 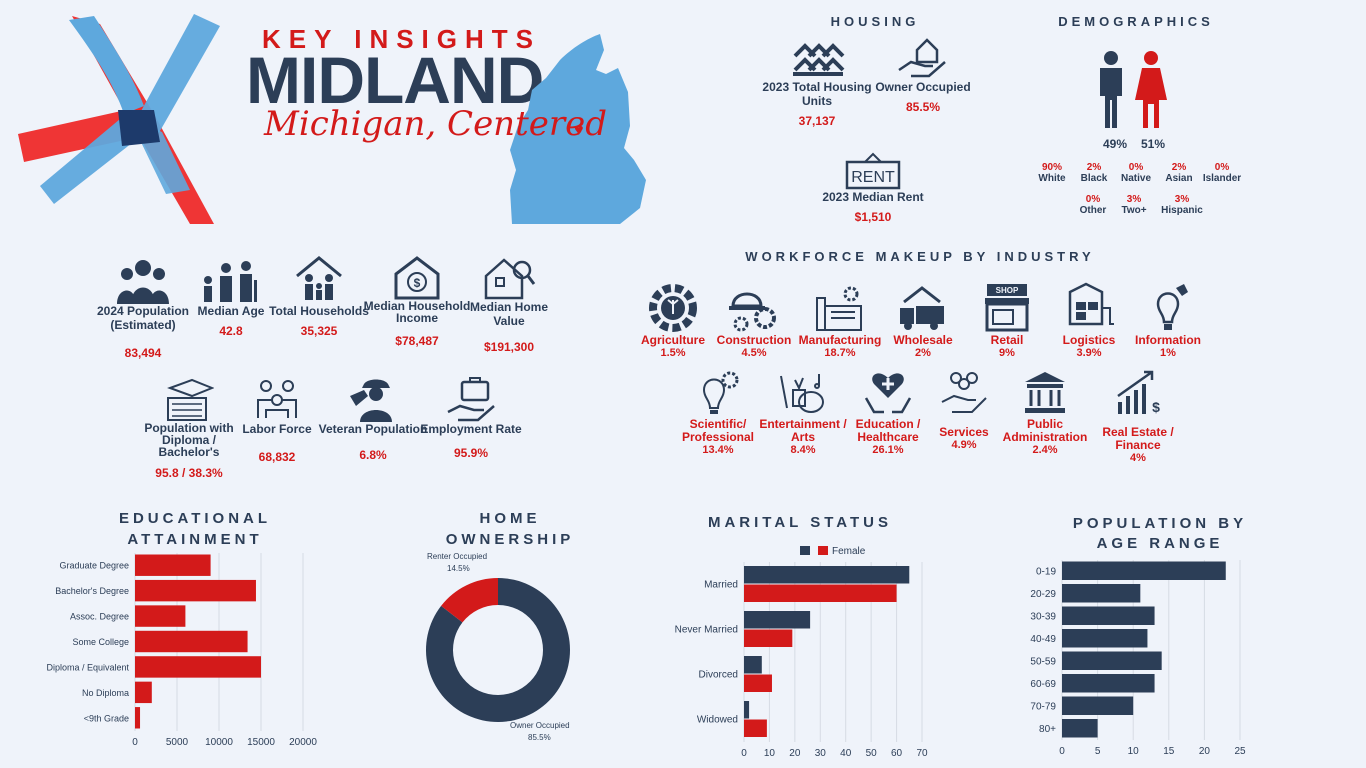 What do you see at coordinates (849, 551) in the screenshot?
I see `legend-label: Female` at bounding box center [849, 551].